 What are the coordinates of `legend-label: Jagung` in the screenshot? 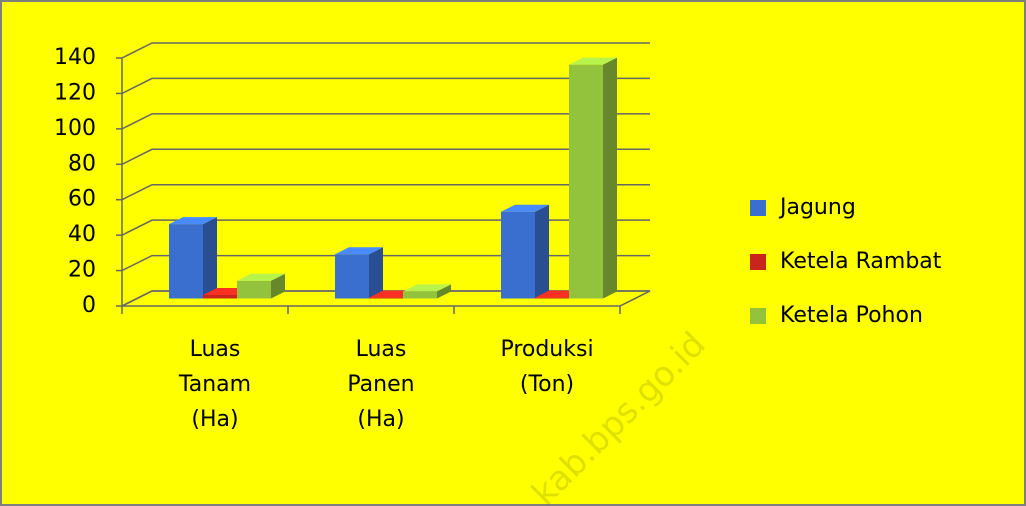 It's located at (817, 207).